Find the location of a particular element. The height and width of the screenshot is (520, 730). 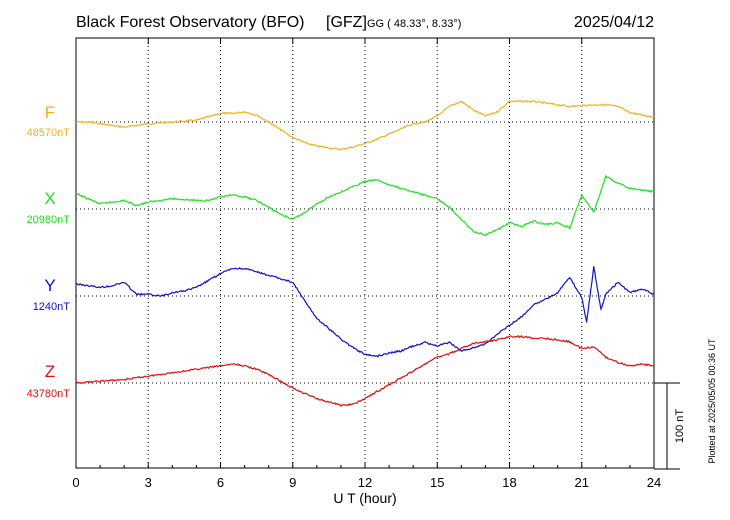

series-name-f: F is located at coordinates (50, 112).